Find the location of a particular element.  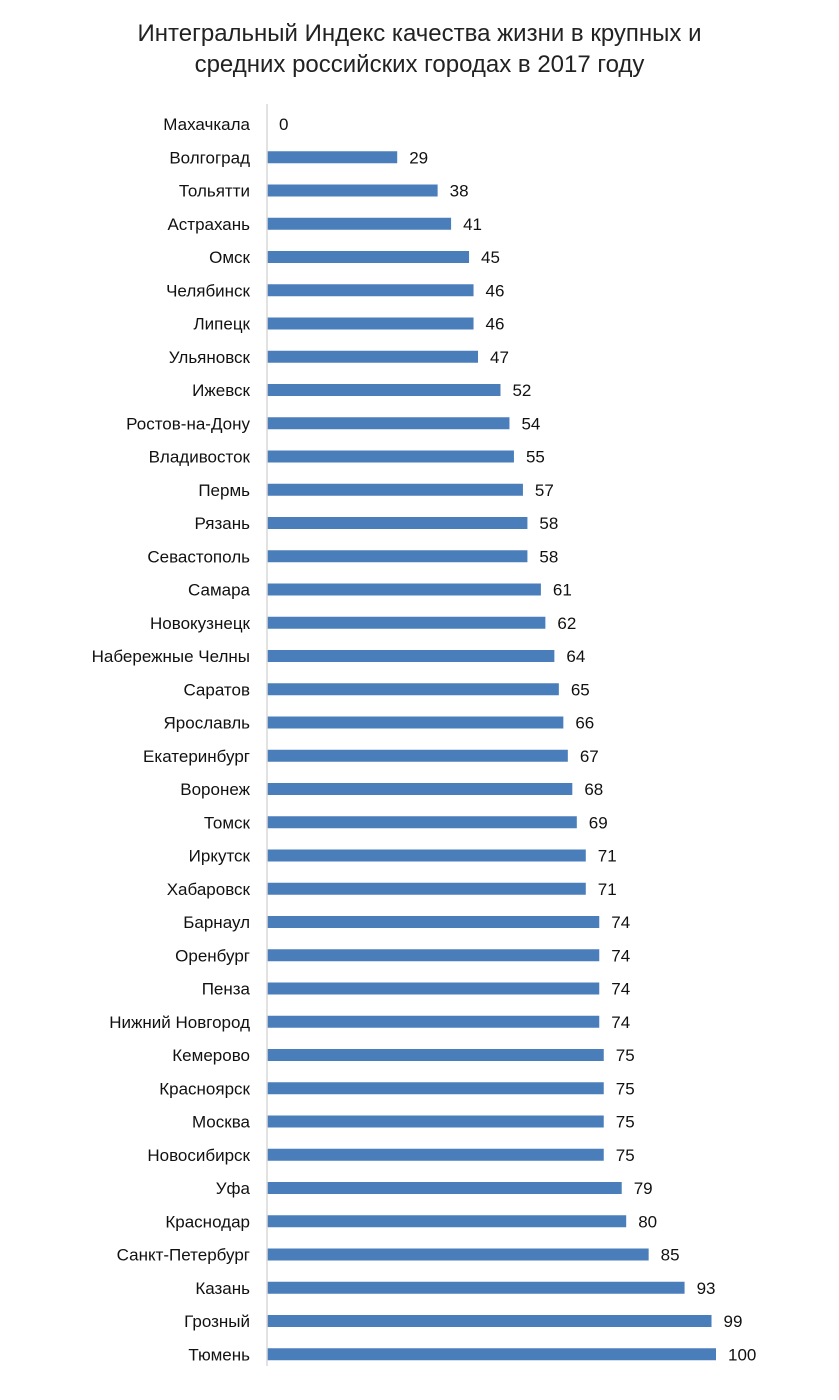

category-label: Липецк is located at coordinates (222, 324).